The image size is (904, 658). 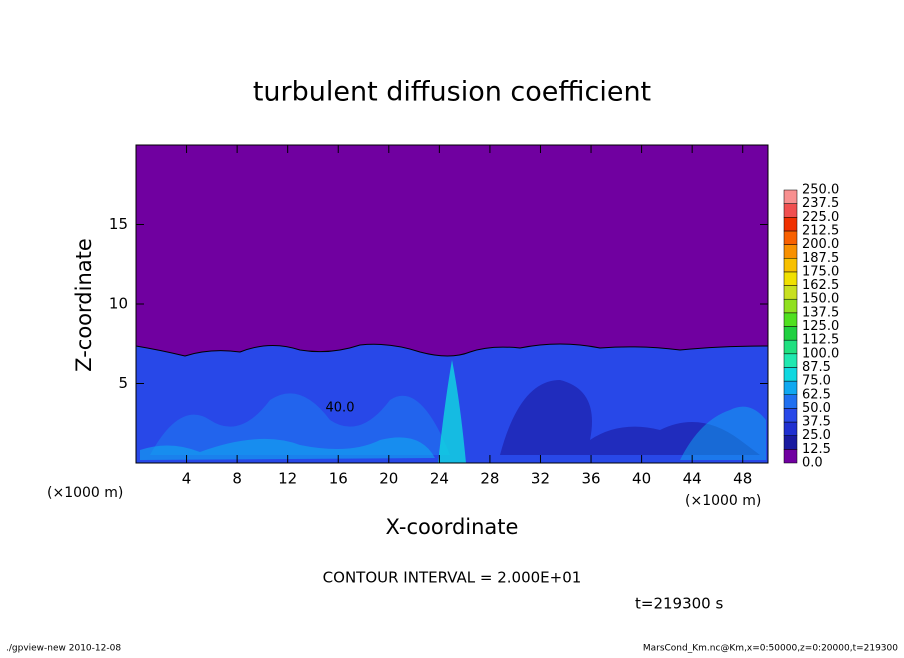 What do you see at coordinates (237, 479) in the screenshot?
I see `x-tick-label: 8` at bounding box center [237, 479].